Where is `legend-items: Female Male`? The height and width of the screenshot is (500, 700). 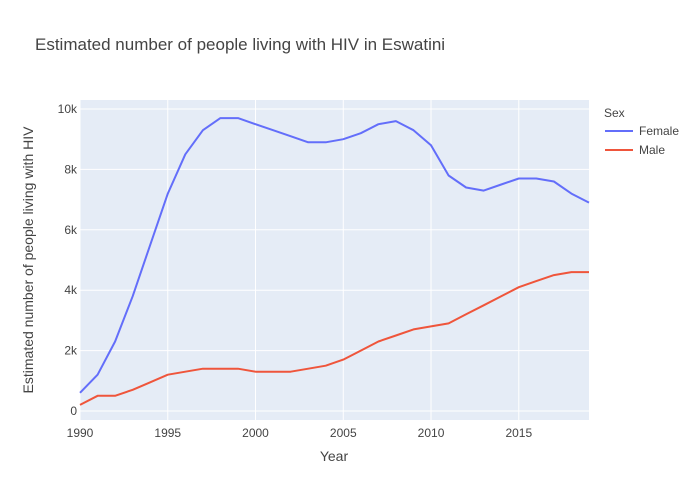 legend-items: Female Male is located at coordinates (642, 140).